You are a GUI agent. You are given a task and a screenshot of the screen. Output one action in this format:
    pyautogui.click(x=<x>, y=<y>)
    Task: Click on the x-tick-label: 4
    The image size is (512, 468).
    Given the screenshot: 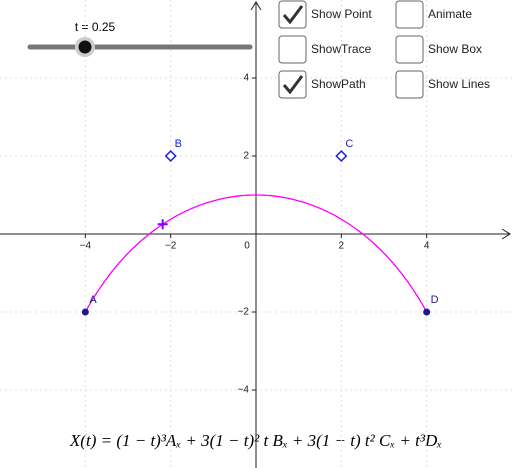 What is the action you would take?
    pyautogui.click(x=427, y=246)
    